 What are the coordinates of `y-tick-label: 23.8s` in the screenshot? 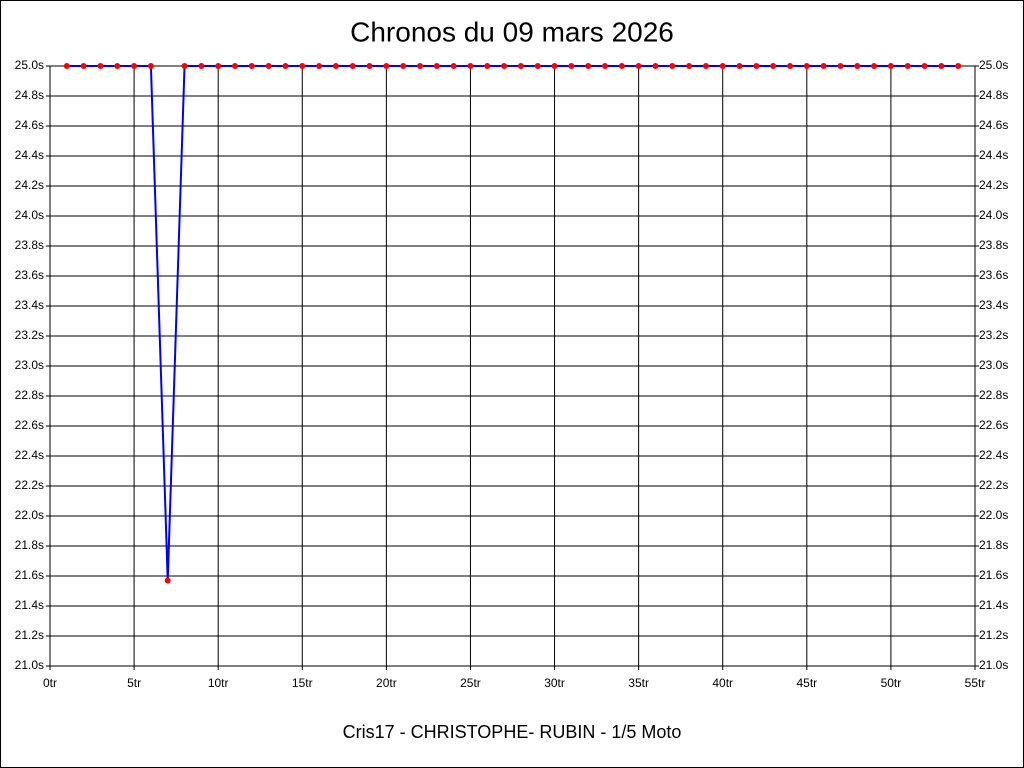 It's located at (29, 245).